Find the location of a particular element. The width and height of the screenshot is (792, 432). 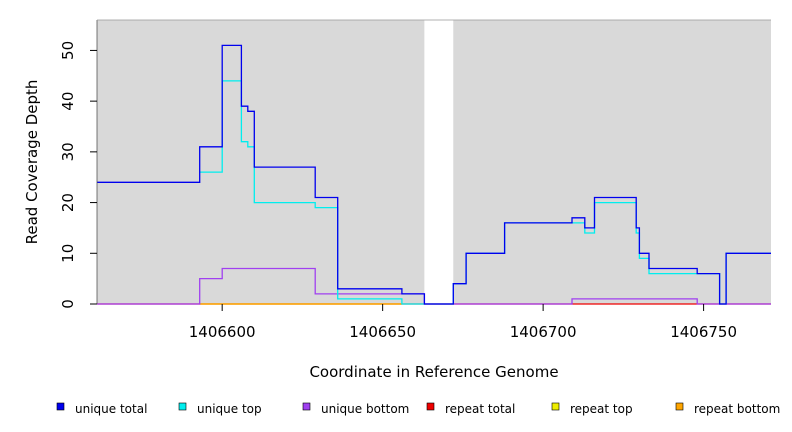

y-tick-label: 0 is located at coordinates (68, 304).